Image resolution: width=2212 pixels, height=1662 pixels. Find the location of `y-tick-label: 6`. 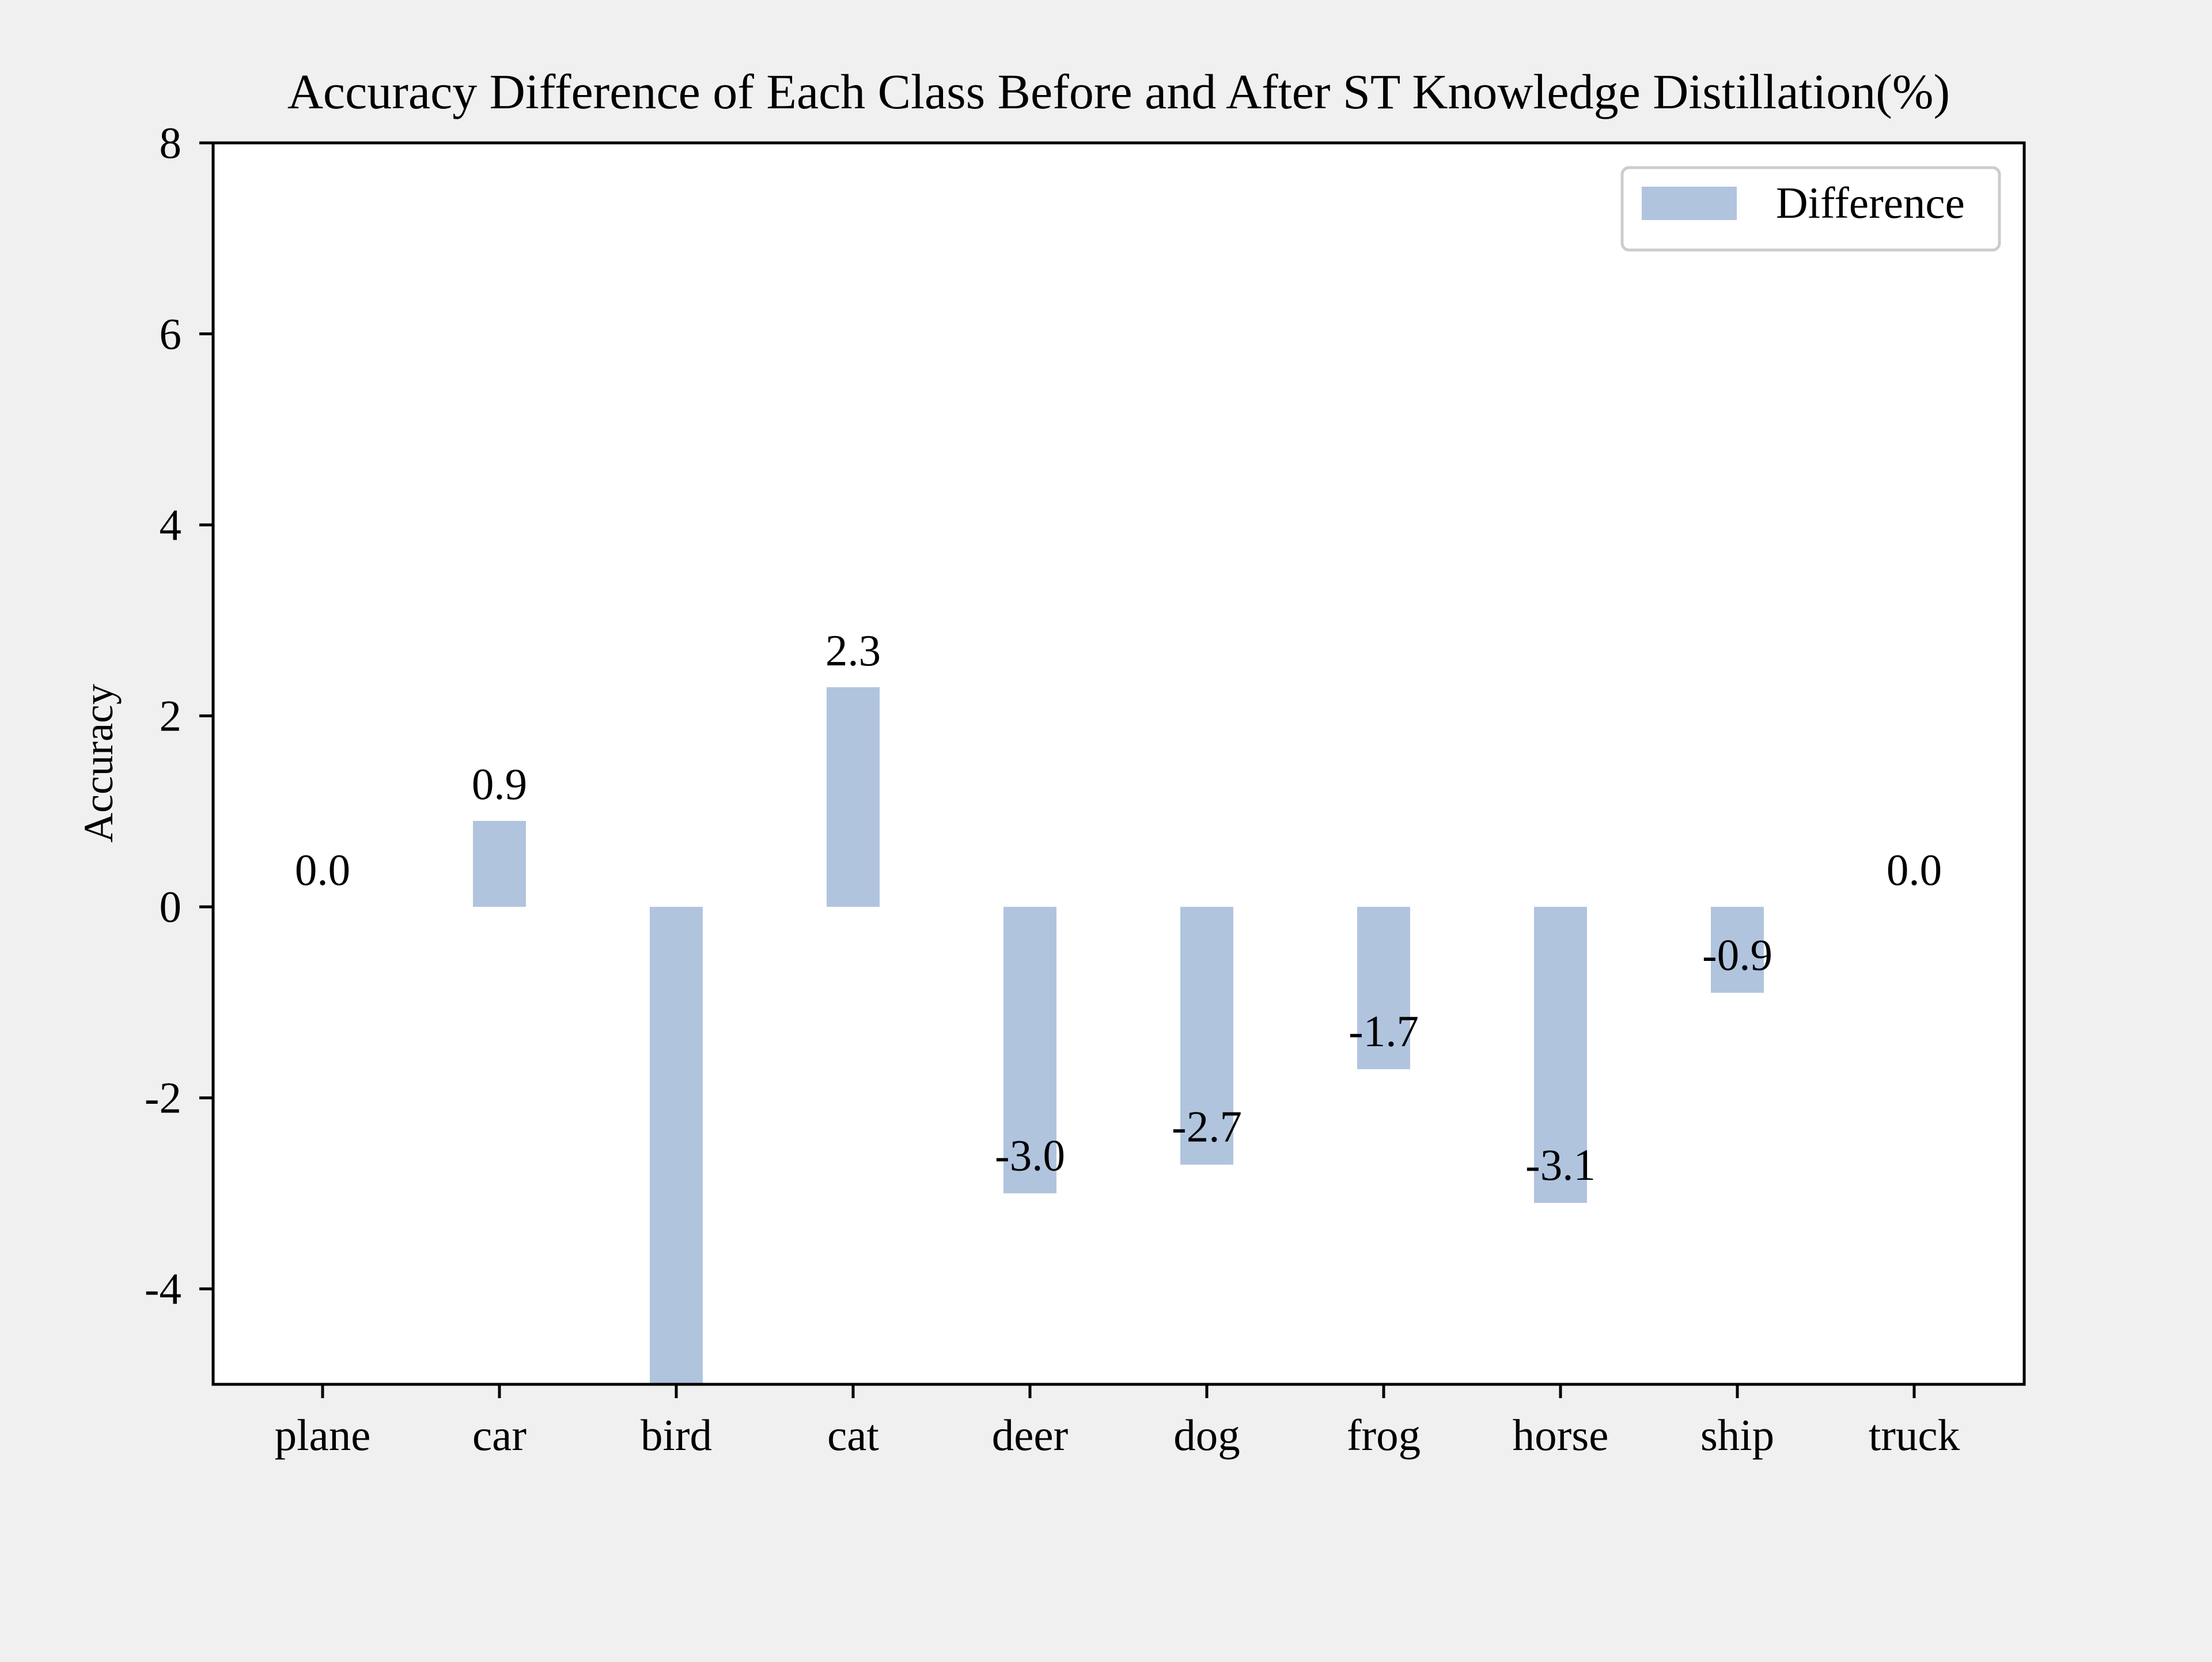

y-tick-label: 6 is located at coordinates (171, 334).